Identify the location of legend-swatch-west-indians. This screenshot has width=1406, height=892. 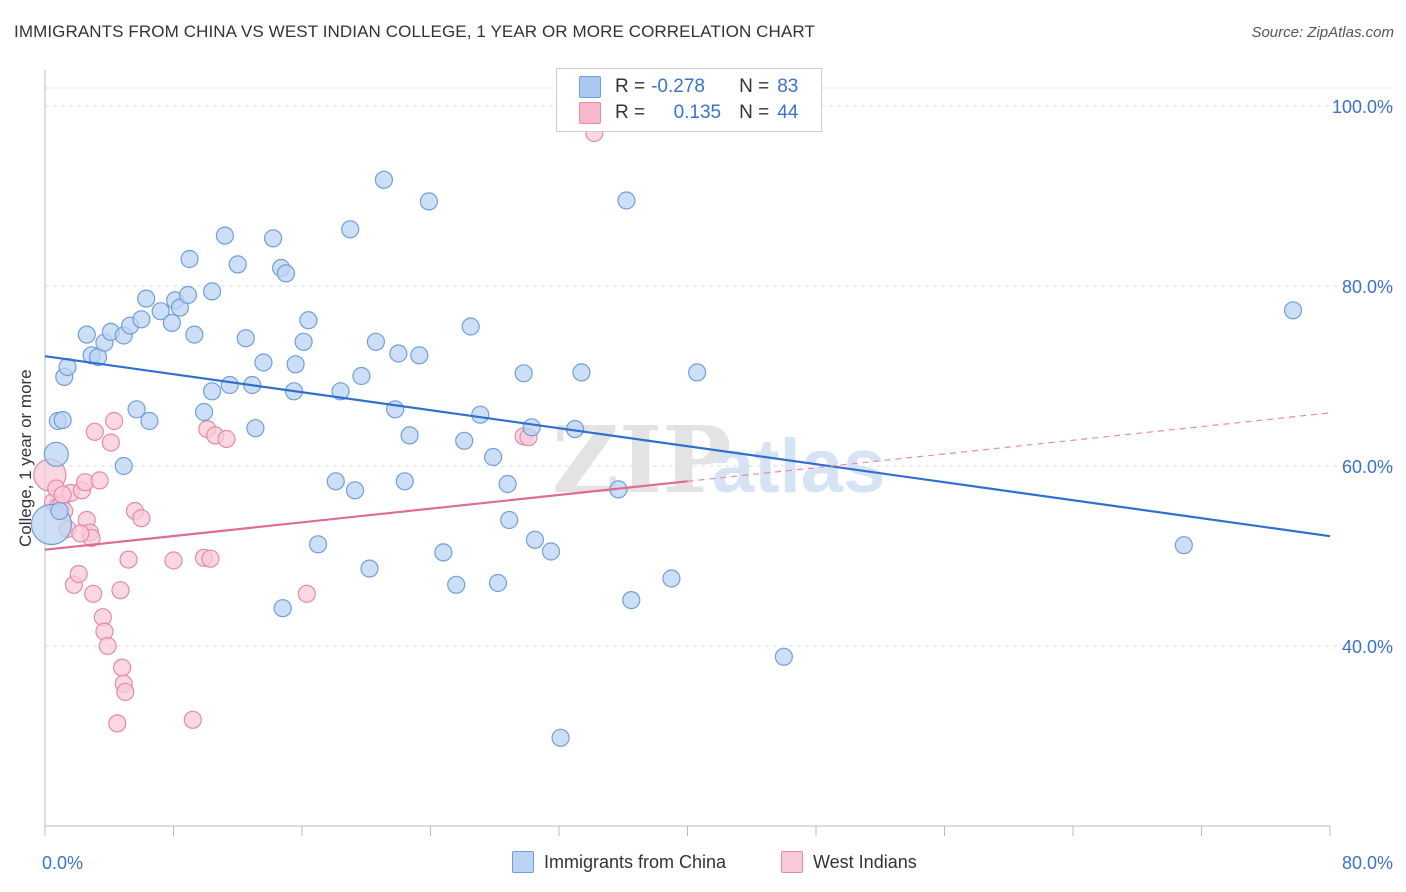
(590, 113).